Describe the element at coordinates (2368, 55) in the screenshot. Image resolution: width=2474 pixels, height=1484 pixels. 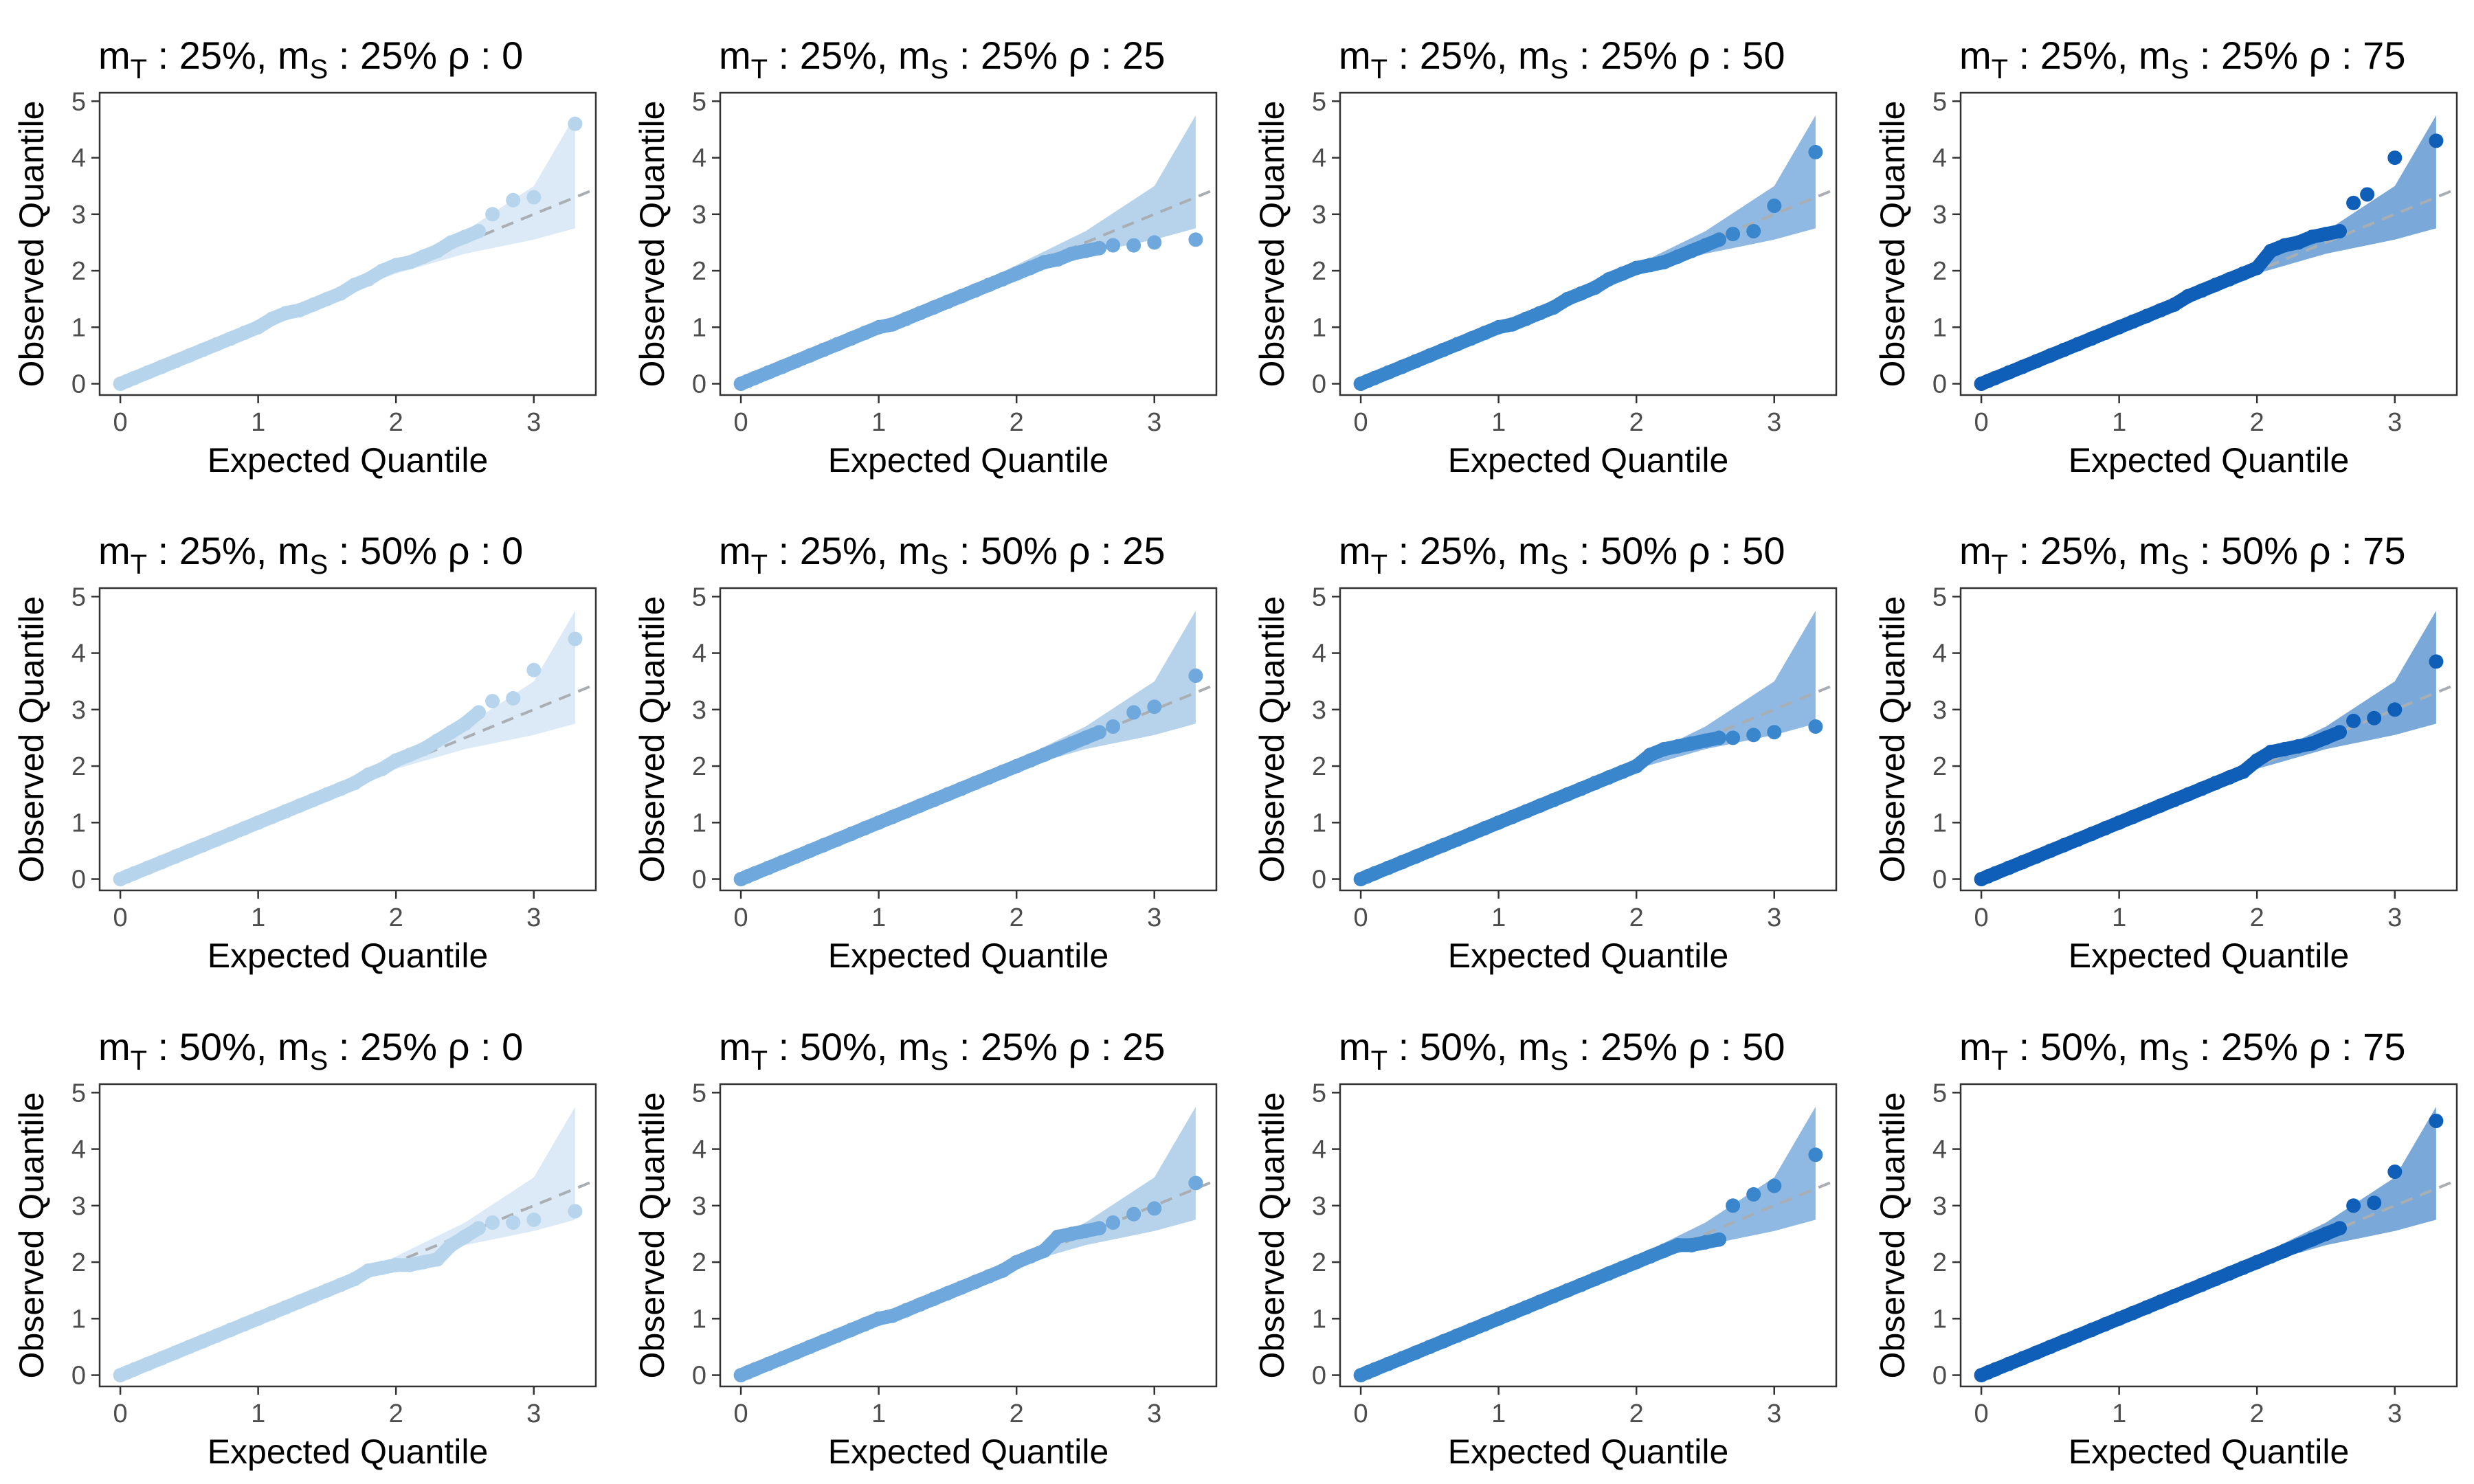
I see `title-rho-value: : 75` at that location.